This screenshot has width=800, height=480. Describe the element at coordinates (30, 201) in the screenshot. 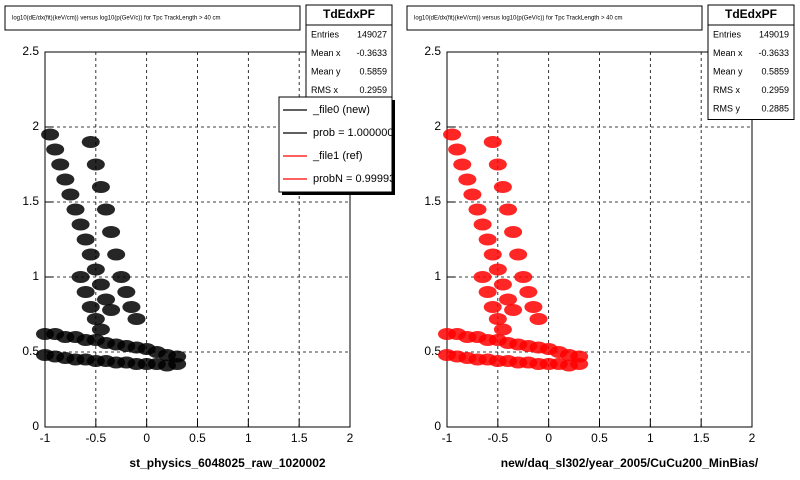

I see `y-tick-label: 1.5` at that location.